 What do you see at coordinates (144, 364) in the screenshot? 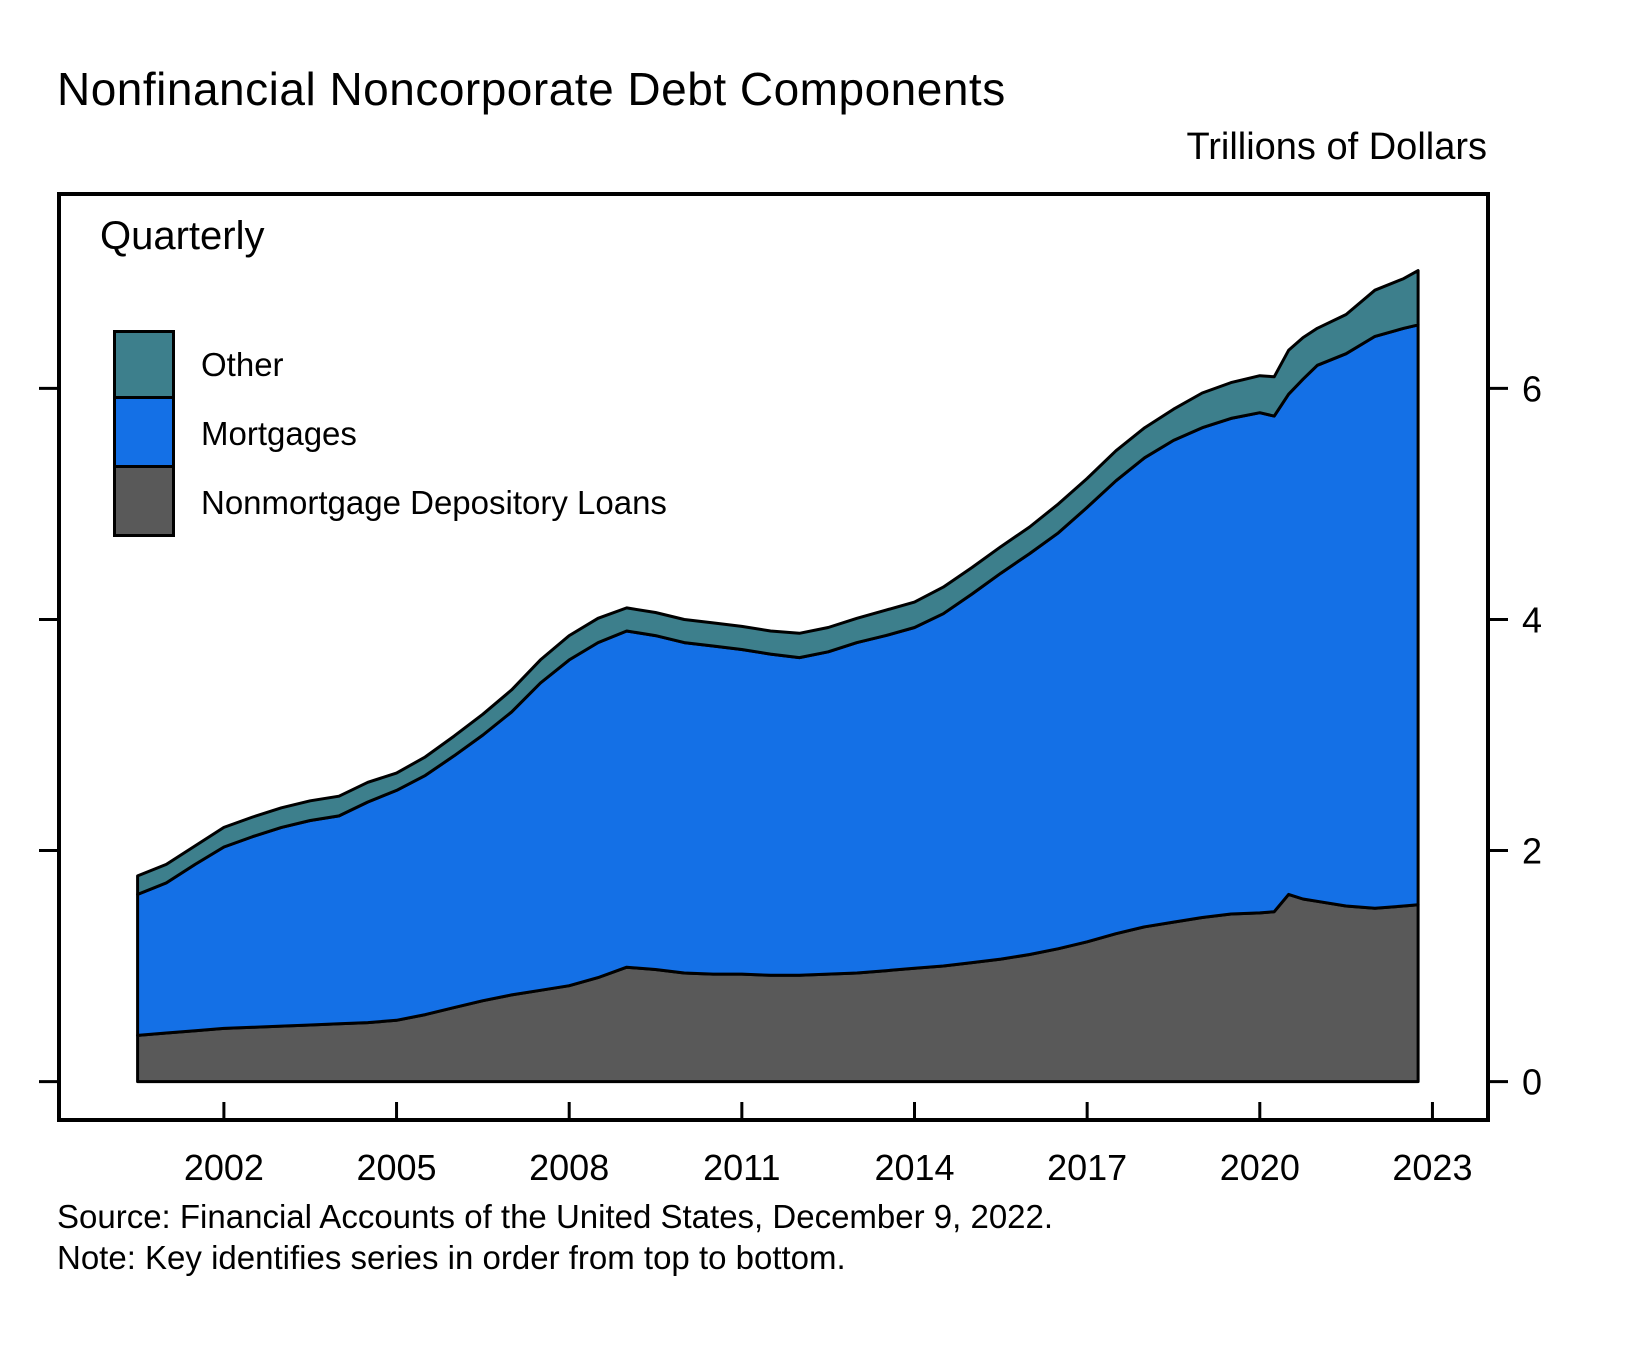
I see `legend-swatch-other` at bounding box center [144, 364].